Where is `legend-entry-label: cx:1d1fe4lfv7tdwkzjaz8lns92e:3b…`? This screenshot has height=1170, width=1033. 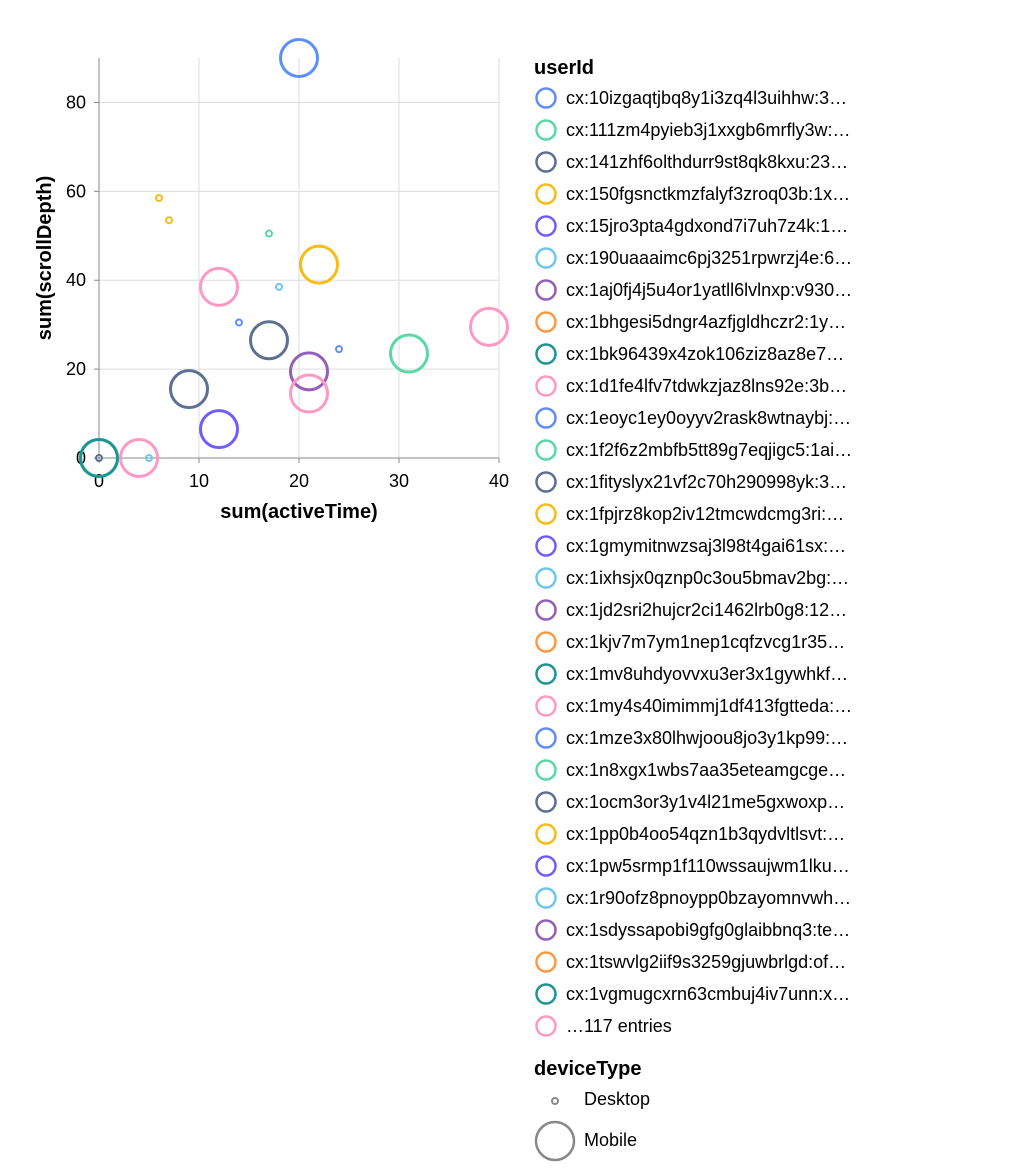
legend-entry-label: cx:1d1fe4lfv7tdwkzjaz8lns92e:3b… is located at coordinates (707, 386).